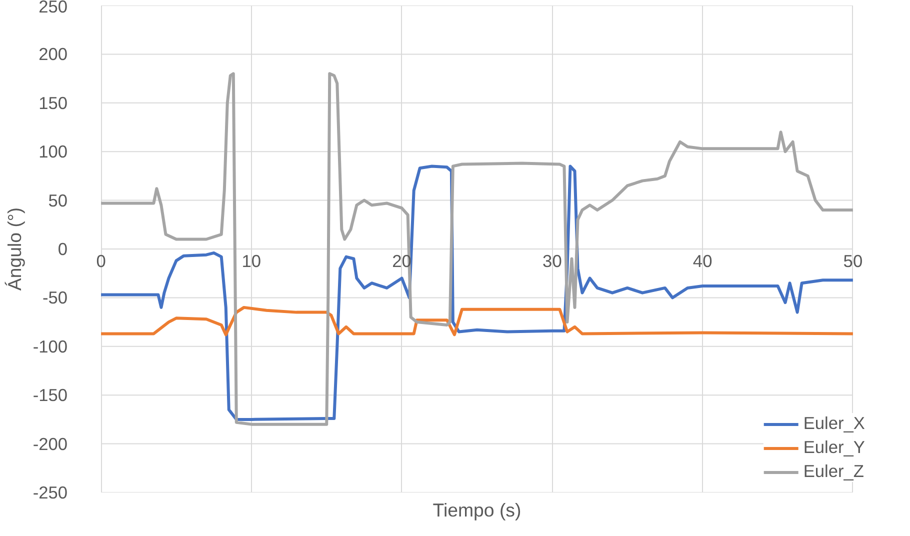 The width and height of the screenshot is (910, 536). What do you see at coordinates (834, 447) in the screenshot?
I see `legend-label: Euler_Y` at bounding box center [834, 447].